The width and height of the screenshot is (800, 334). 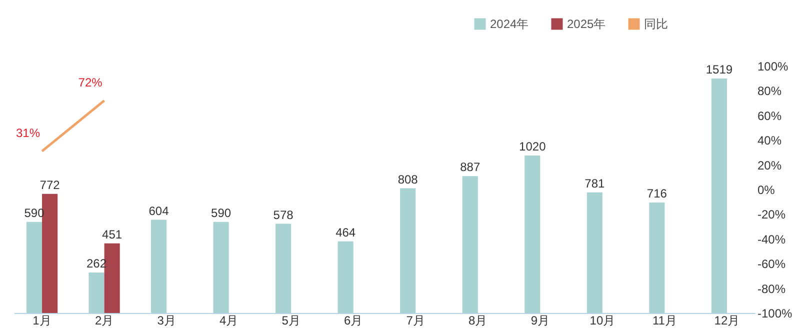 What do you see at coordinates (770, 91) in the screenshot?
I see `y2-tick-label: 80%` at bounding box center [770, 91].